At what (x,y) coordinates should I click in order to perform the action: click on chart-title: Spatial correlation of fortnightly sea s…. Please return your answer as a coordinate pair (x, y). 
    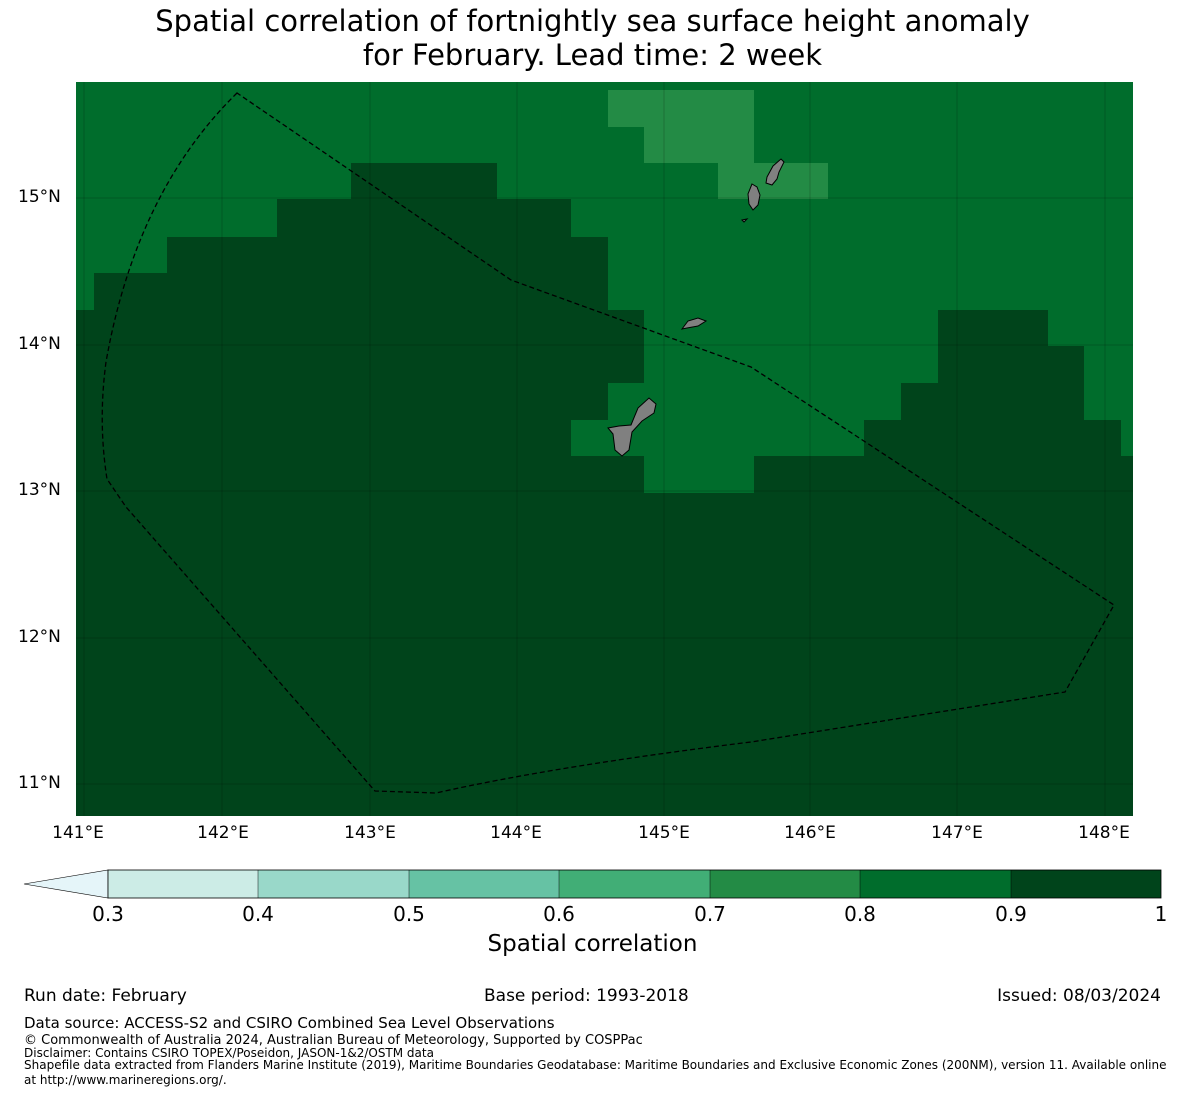
    Looking at the image, I should click on (592, 38).